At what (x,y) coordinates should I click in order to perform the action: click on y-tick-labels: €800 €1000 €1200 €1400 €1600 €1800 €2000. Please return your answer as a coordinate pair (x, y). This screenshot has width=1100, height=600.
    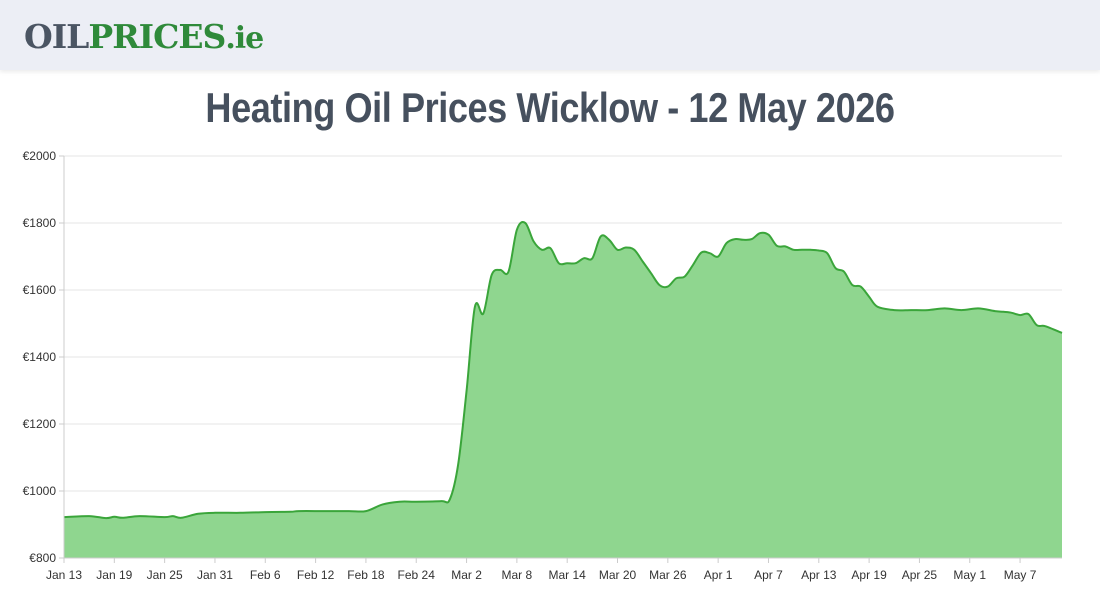
    Looking at the image, I should click on (40, 357).